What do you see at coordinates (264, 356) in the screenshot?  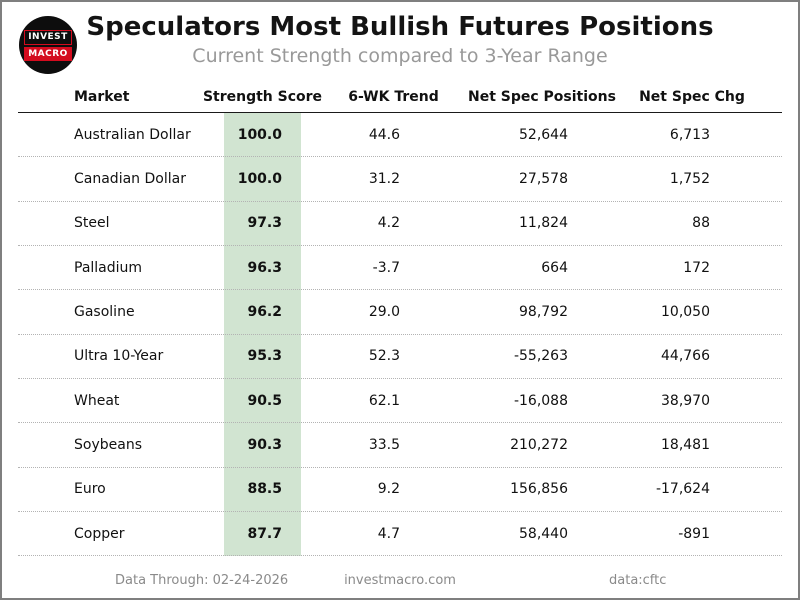 I see `score-cell: 95.3` at bounding box center [264, 356].